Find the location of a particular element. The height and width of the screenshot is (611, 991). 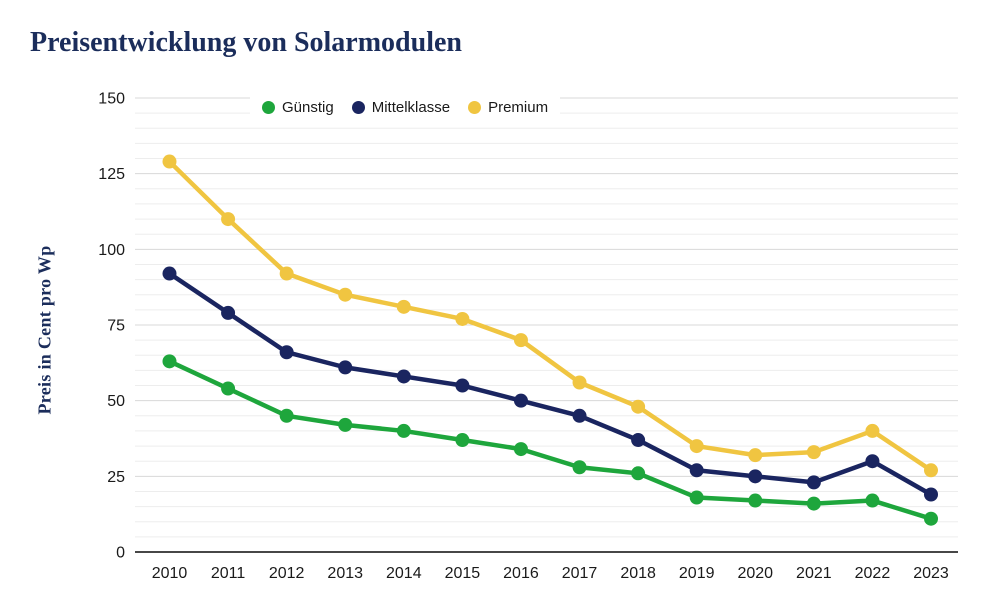

x-tick-label: 2017 is located at coordinates (580, 573).